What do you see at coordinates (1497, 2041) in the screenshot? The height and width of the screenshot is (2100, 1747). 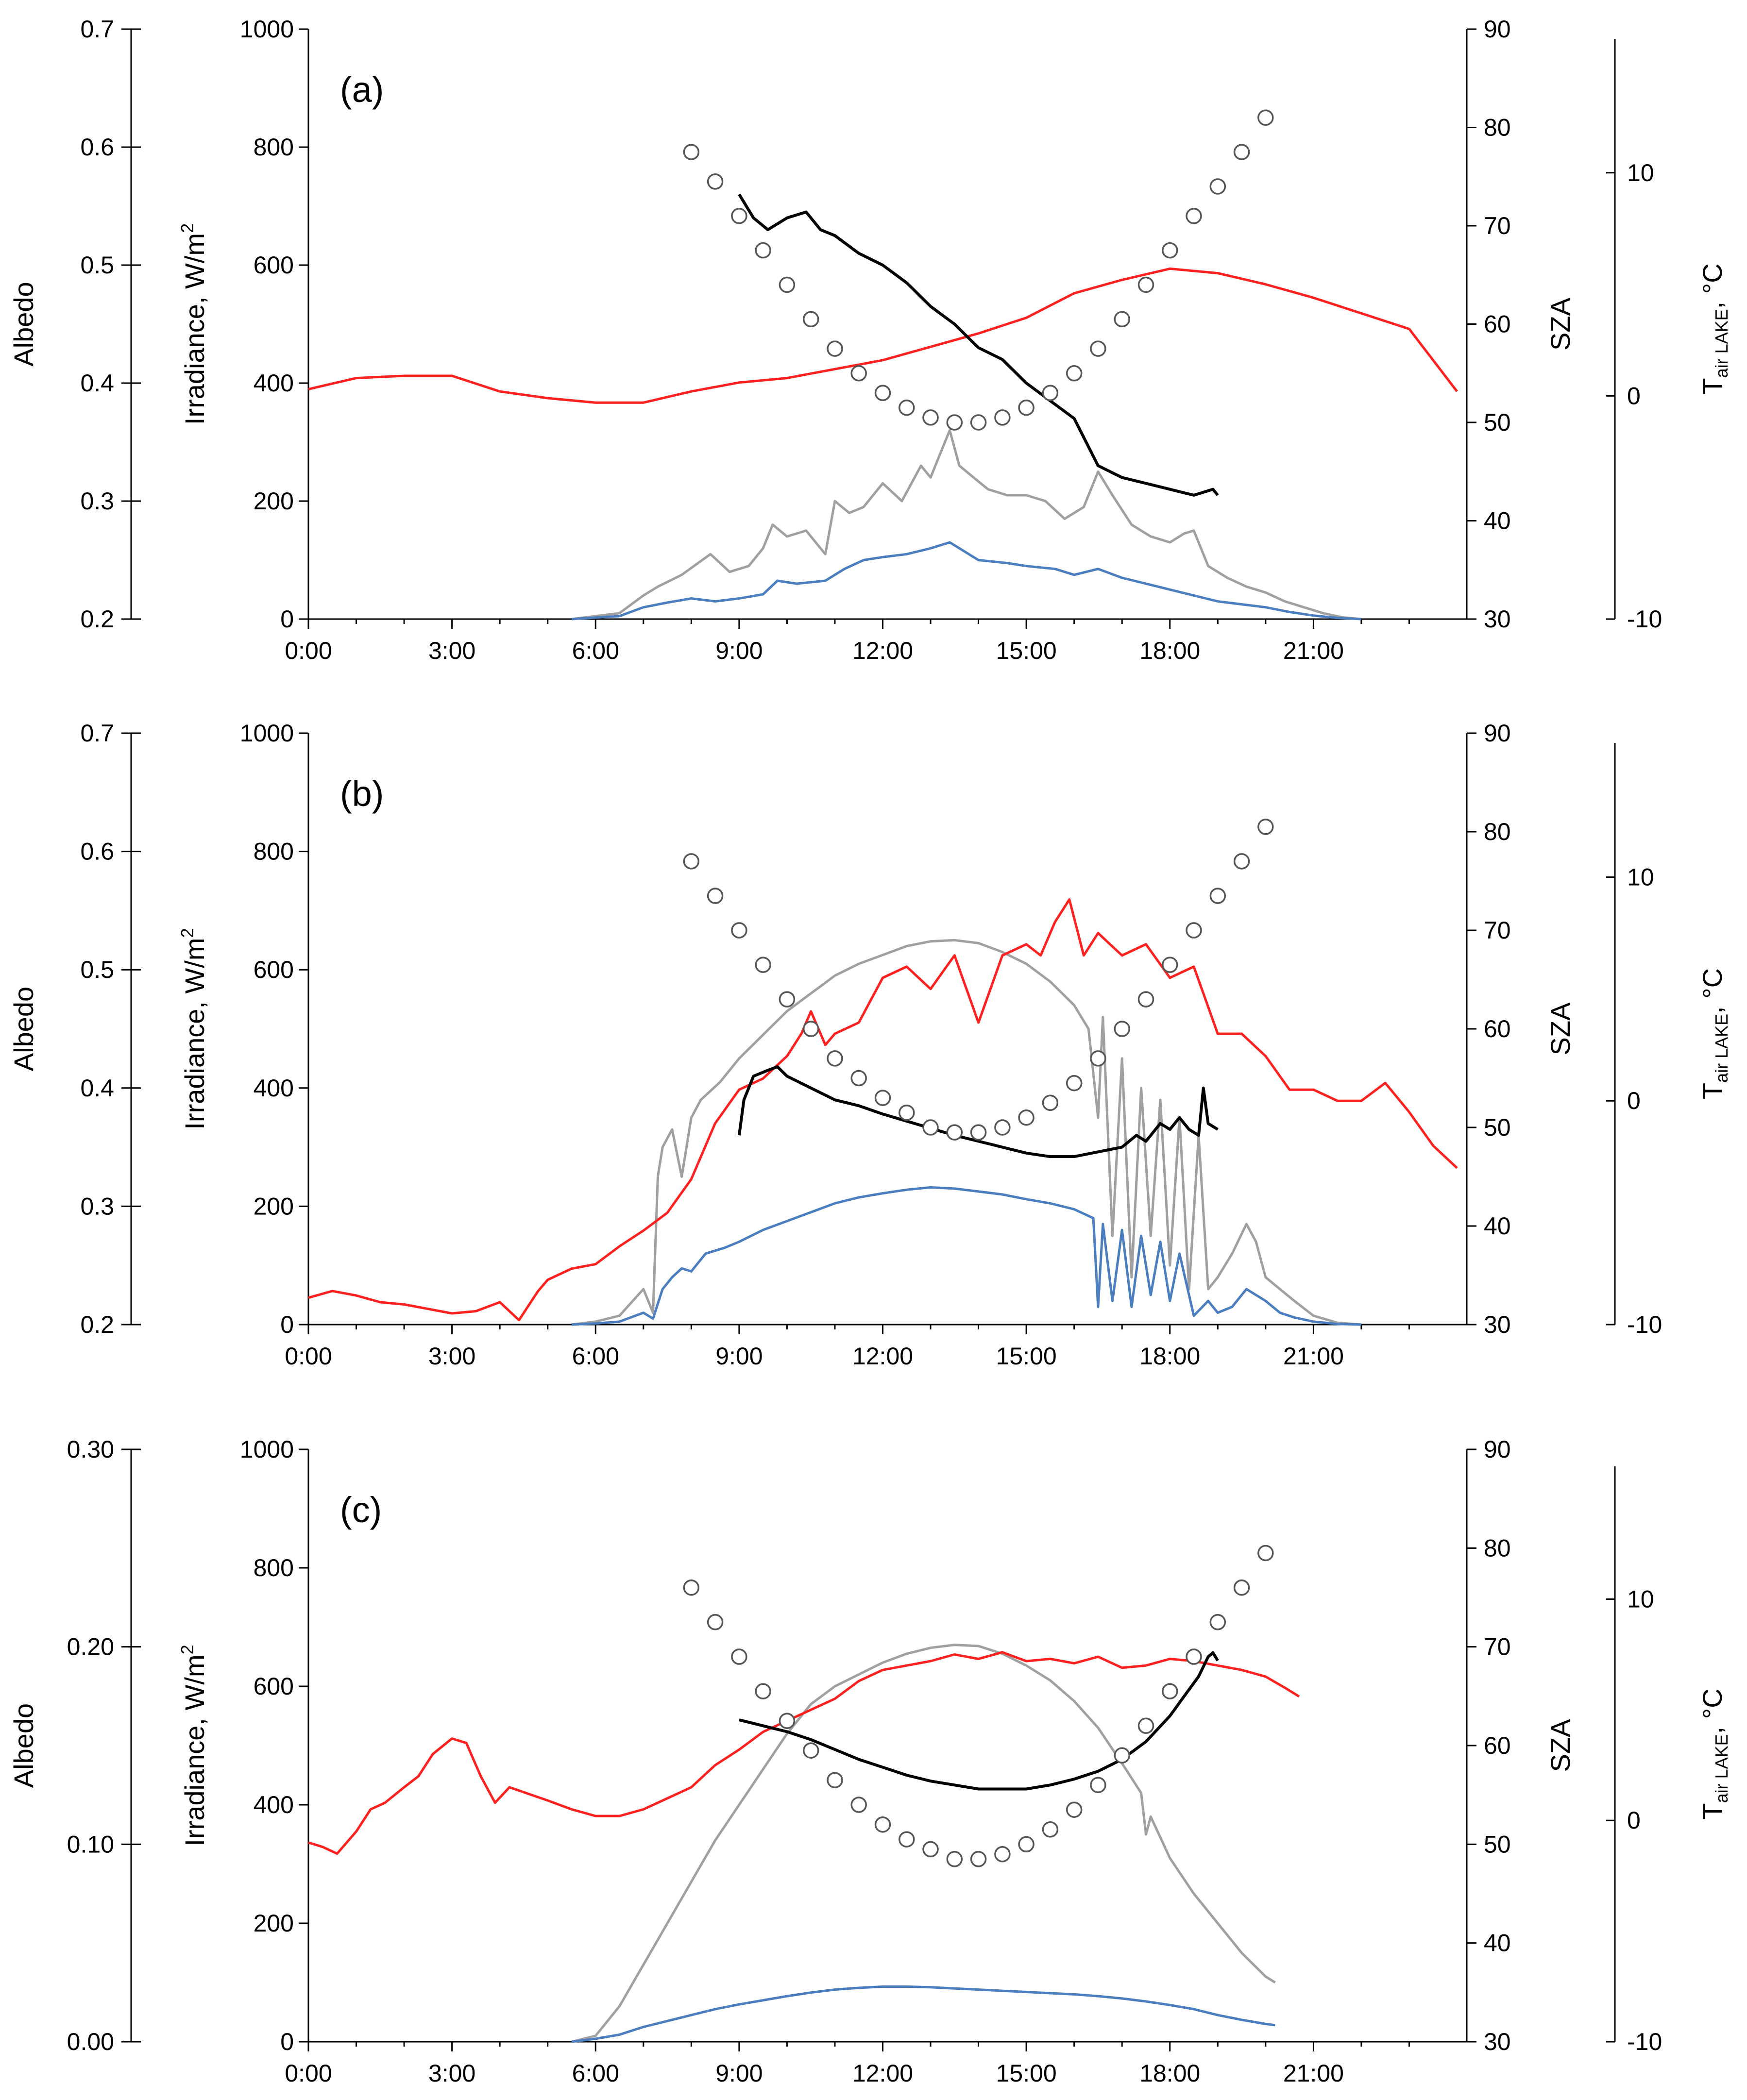 I see `sza-tick-label: 30` at bounding box center [1497, 2041].